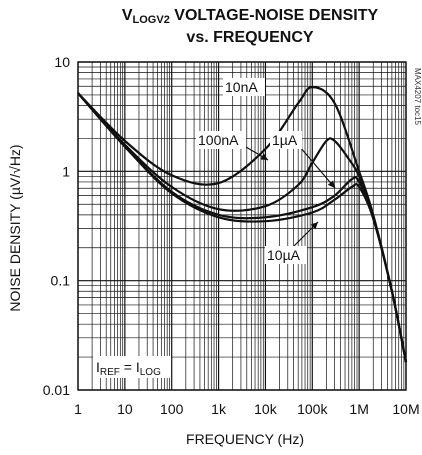 The image size is (422, 455). Describe the element at coordinates (241, 87) in the screenshot. I see `label-10nA: 10nA` at that location.